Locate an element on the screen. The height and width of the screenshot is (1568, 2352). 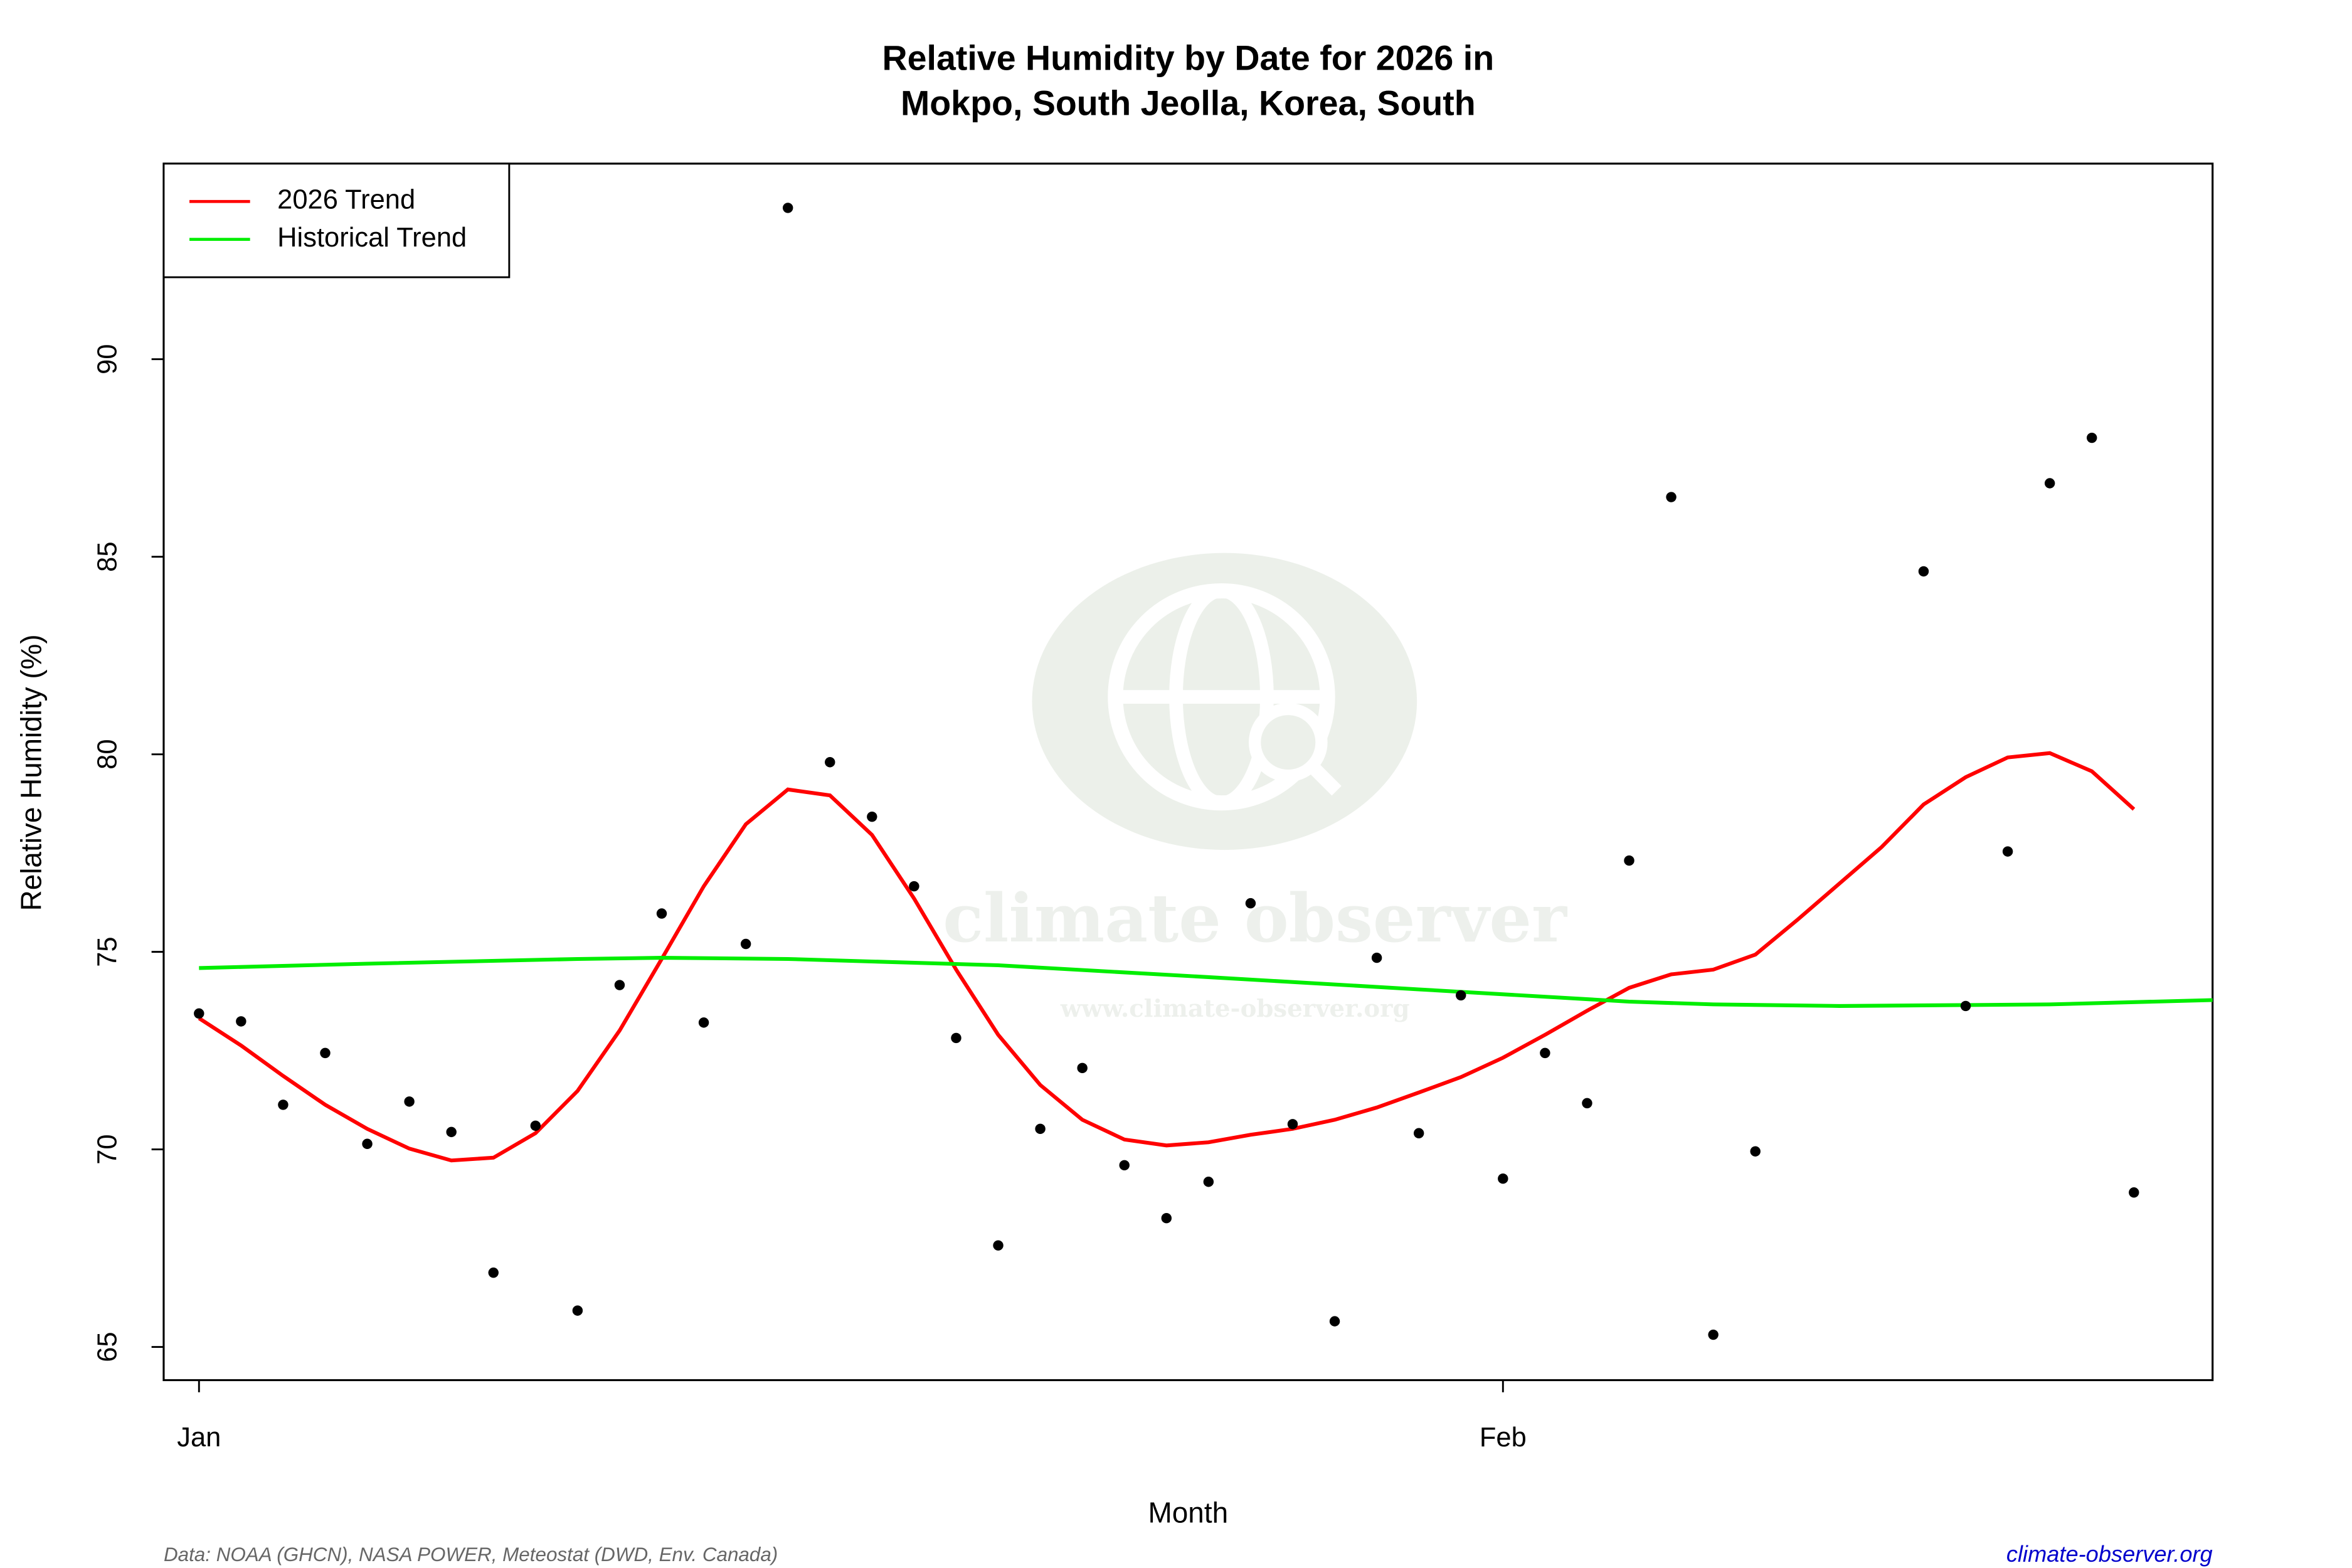
chart-title: Mokpo, South Jeolla, Korea, South is located at coordinates (1188, 103).